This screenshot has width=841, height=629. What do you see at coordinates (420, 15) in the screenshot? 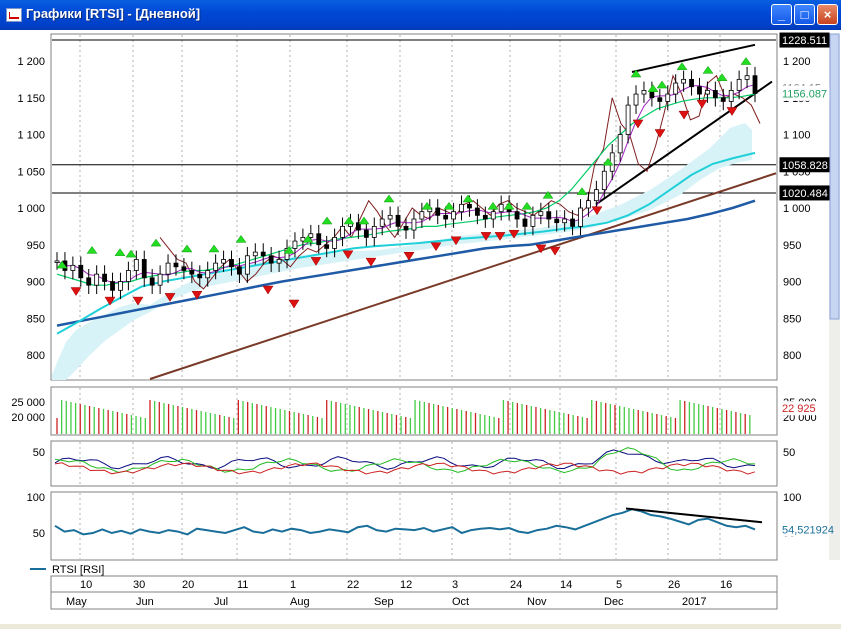
I see `title-bar: Графики [RTSI] - [Дневной] _ □ ×` at bounding box center [420, 15].